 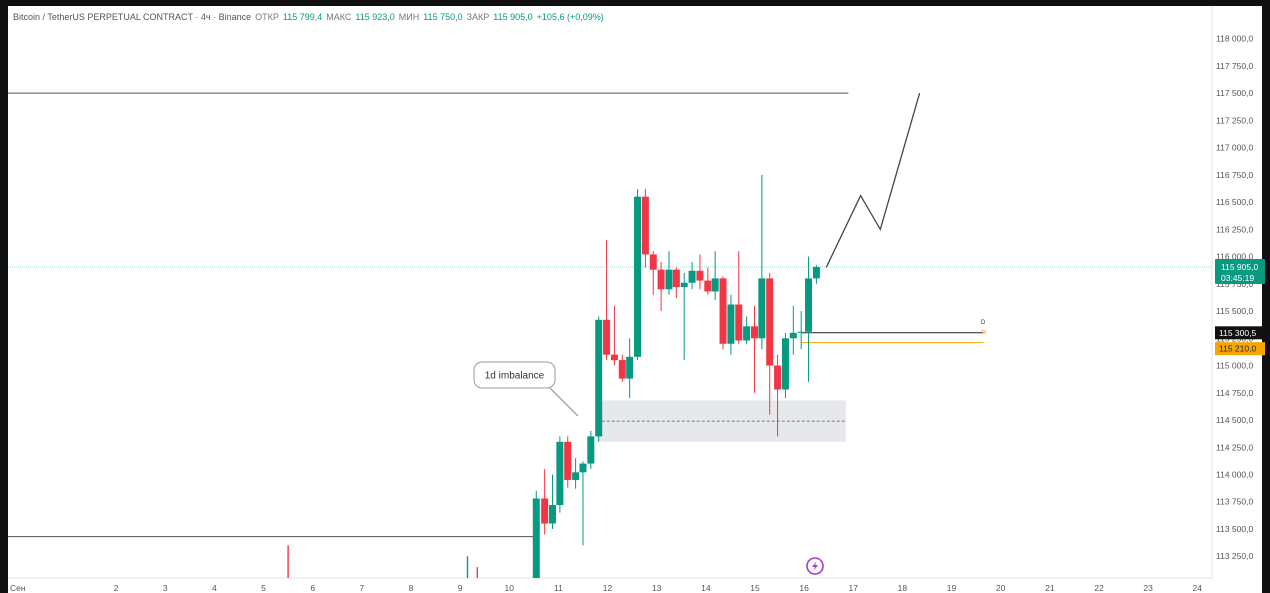 What do you see at coordinates (1234, 502) in the screenshot?
I see `price-tick-label: 113 750,0` at bounding box center [1234, 502].